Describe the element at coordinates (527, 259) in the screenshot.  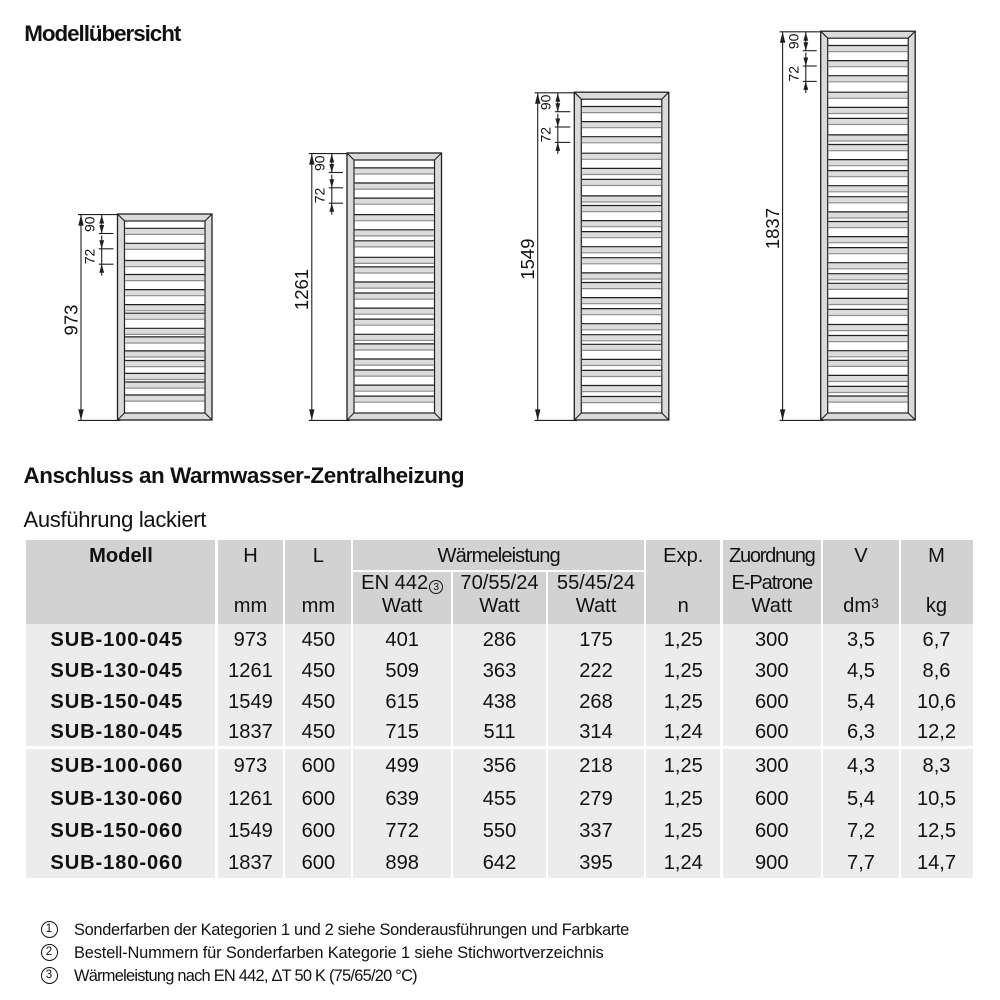
I see `svg-text: 1549` at that location.